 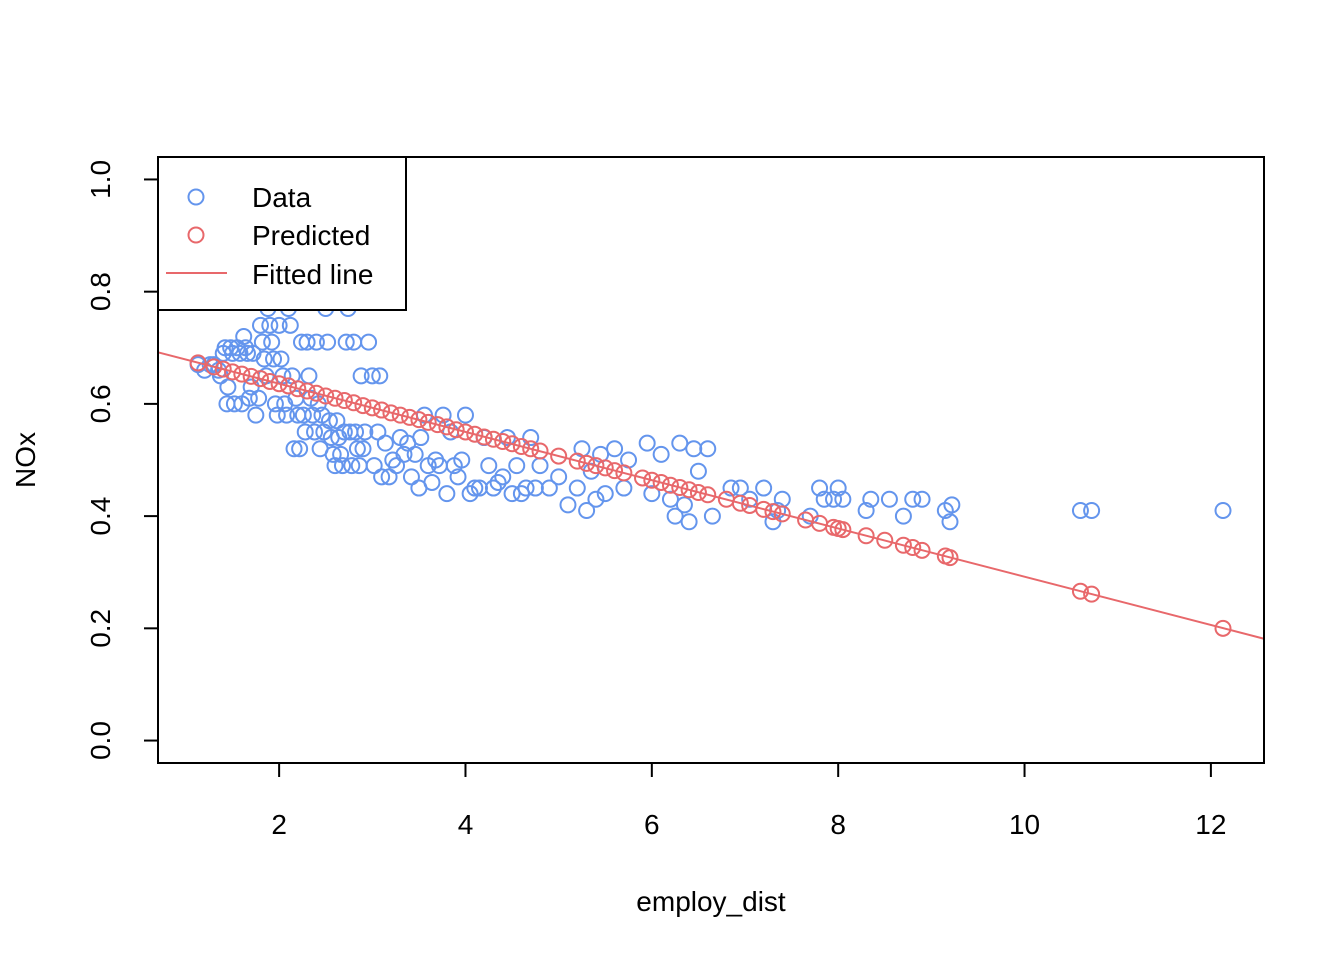 I want to click on y-tick-label: 0.4, so click(x=100, y=516).